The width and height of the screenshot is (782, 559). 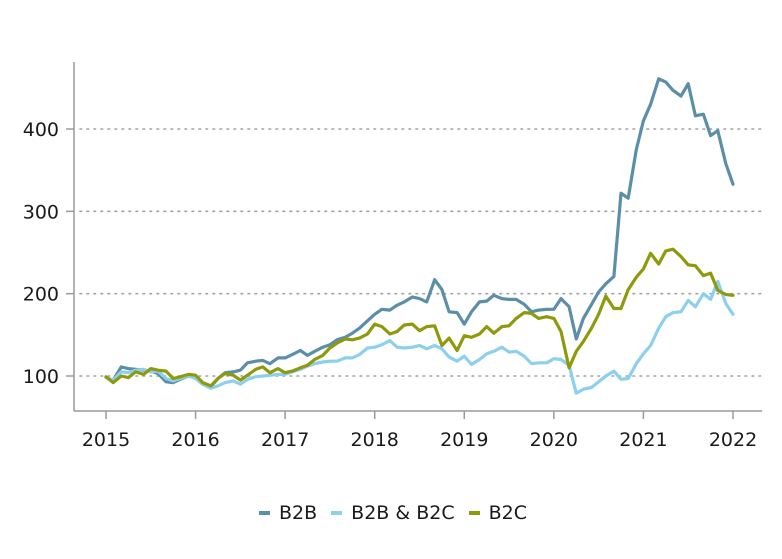 What do you see at coordinates (285, 440) in the screenshot?
I see `x-tick-label: 2017` at bounding box center [285, 440].